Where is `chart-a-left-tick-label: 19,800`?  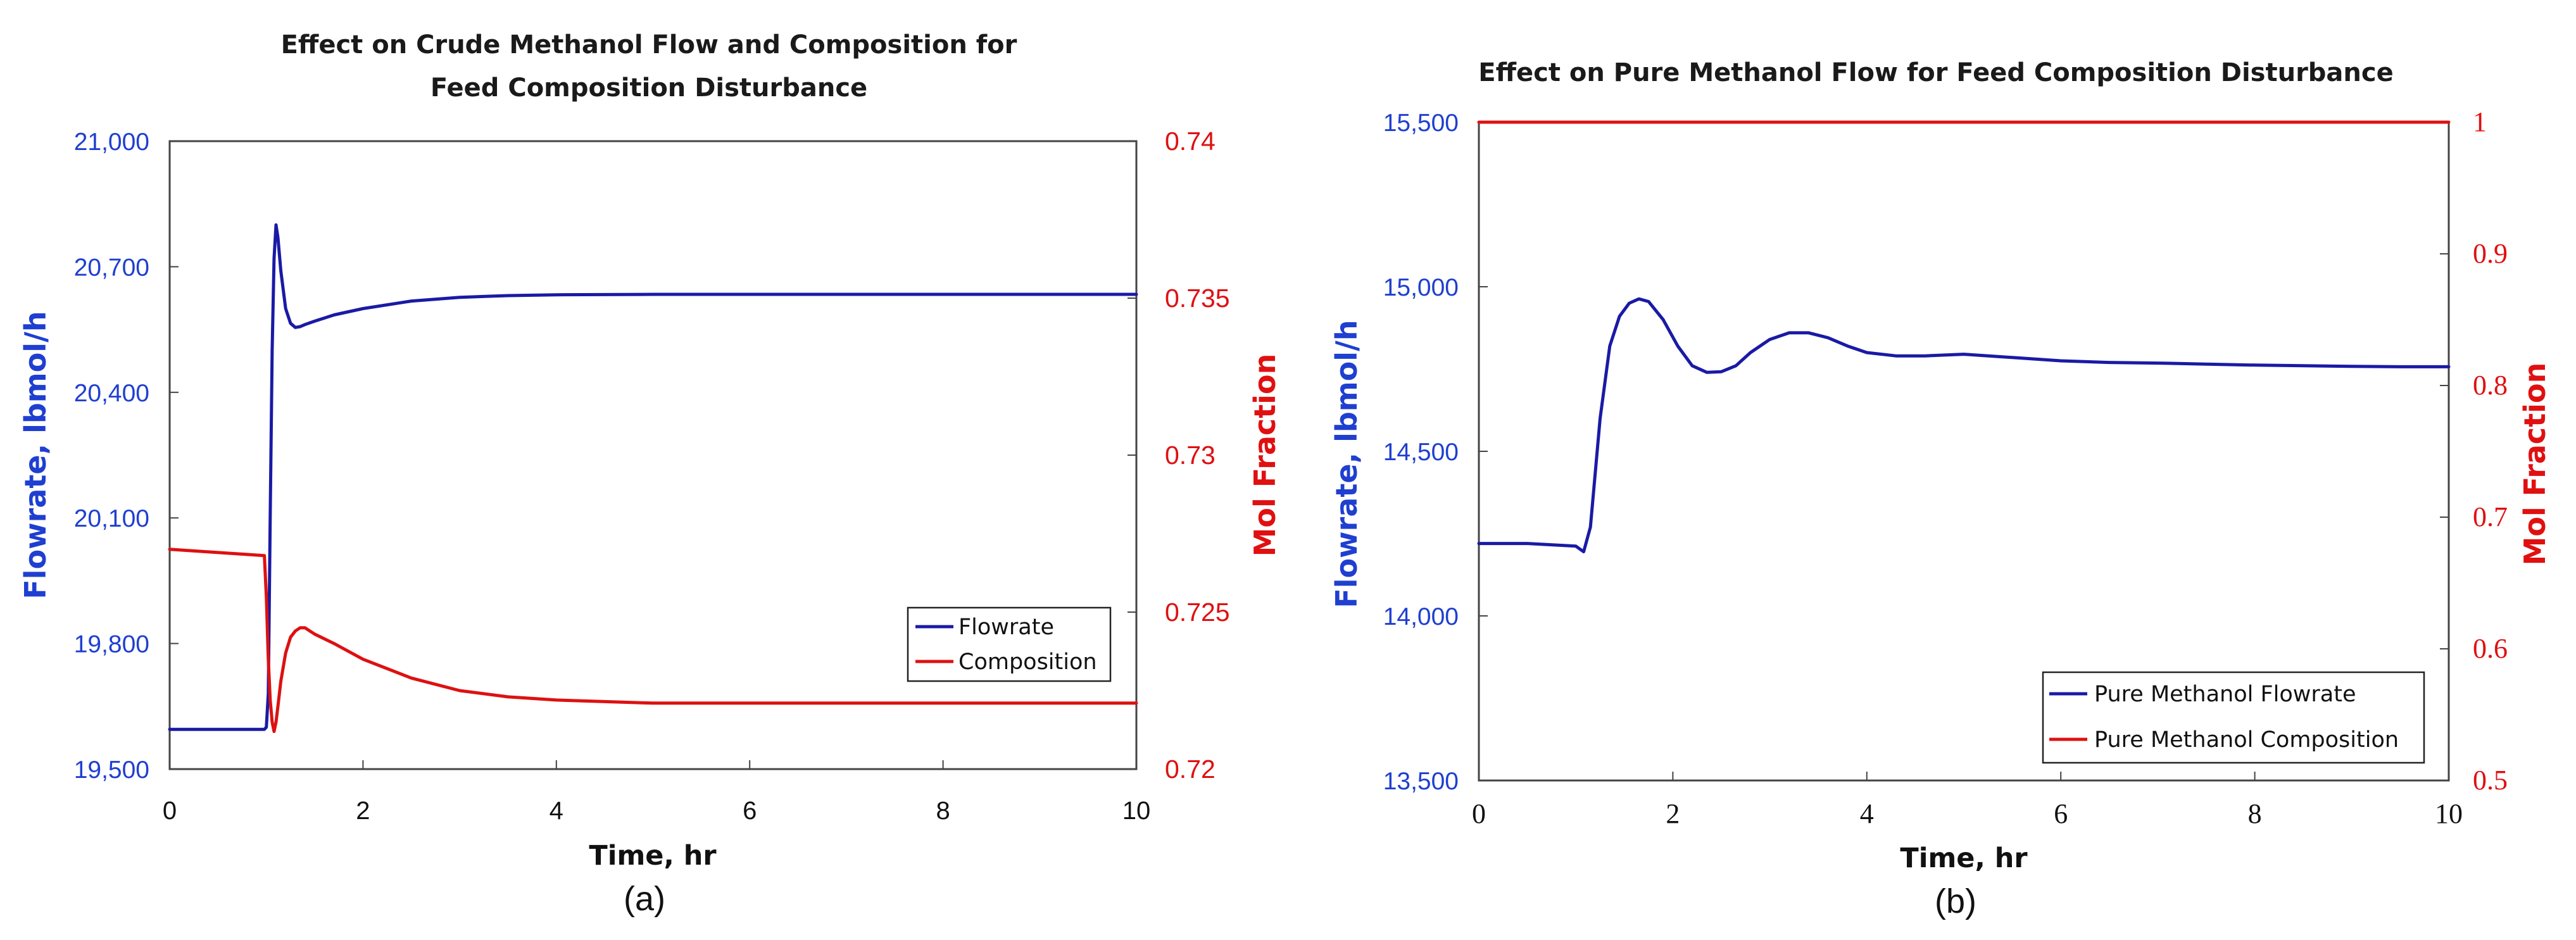 chart-a-left-tick-label: 19,800 is located at coordinates (111, 644).